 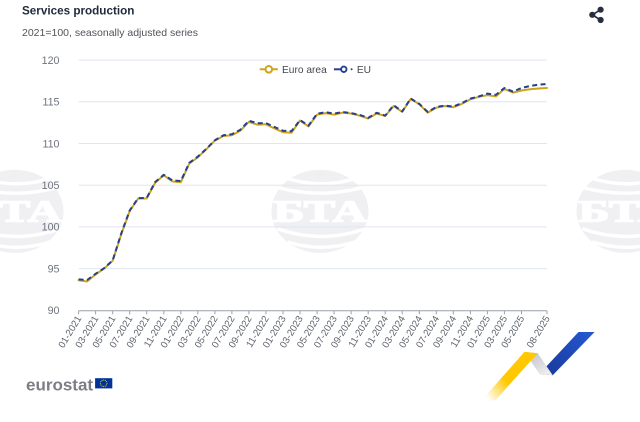 What do you see at coordinates (78, 11) in the screenshot?
I see `svg-text: Services production` at bounding box center [78, 11].